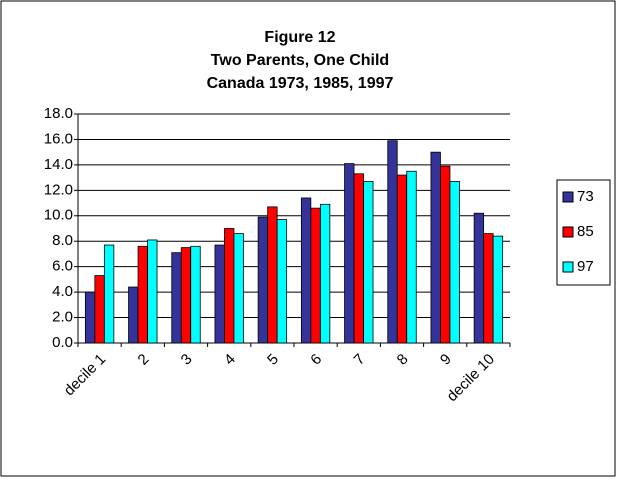 The image size is (617, 483). I want to click on y-tick-label: 10.0, so click(58, 215).